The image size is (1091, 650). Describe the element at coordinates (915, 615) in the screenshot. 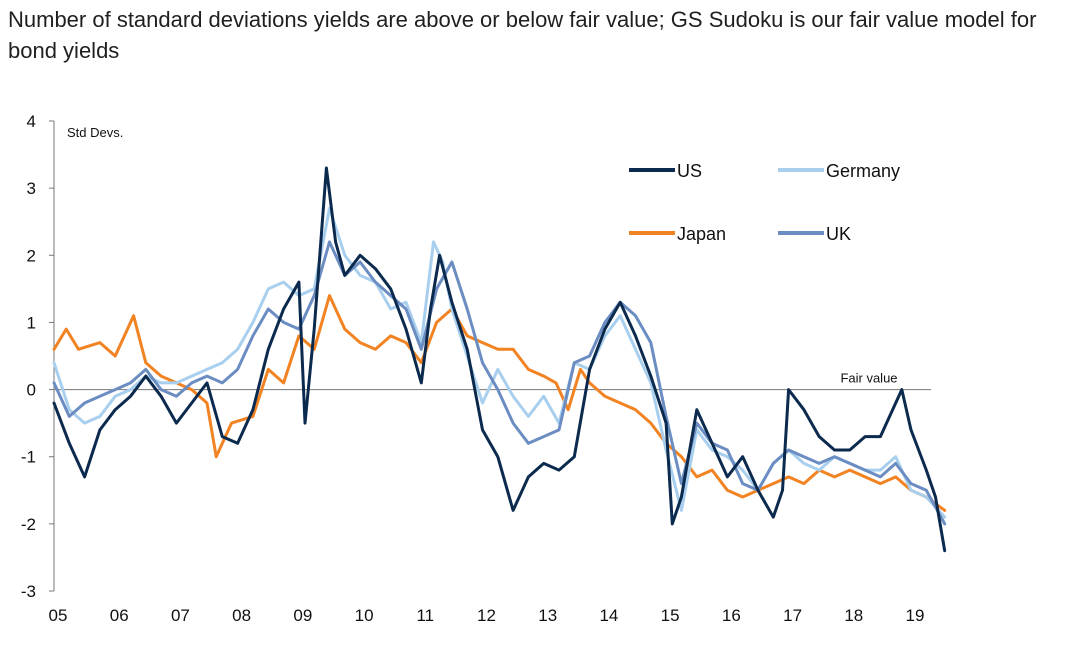

I see `x-tick-label: 19` at that location.